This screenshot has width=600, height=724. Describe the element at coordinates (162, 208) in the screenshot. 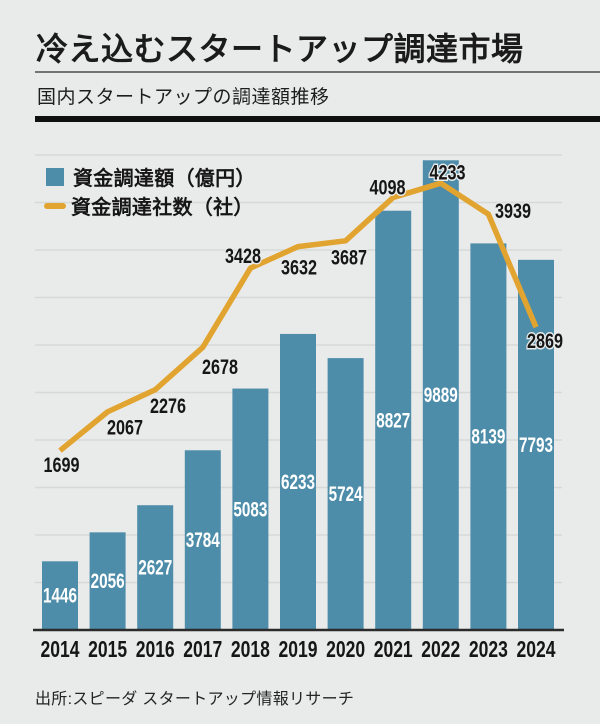

I see `legend-label: 資金調達社数（社）` at that location.